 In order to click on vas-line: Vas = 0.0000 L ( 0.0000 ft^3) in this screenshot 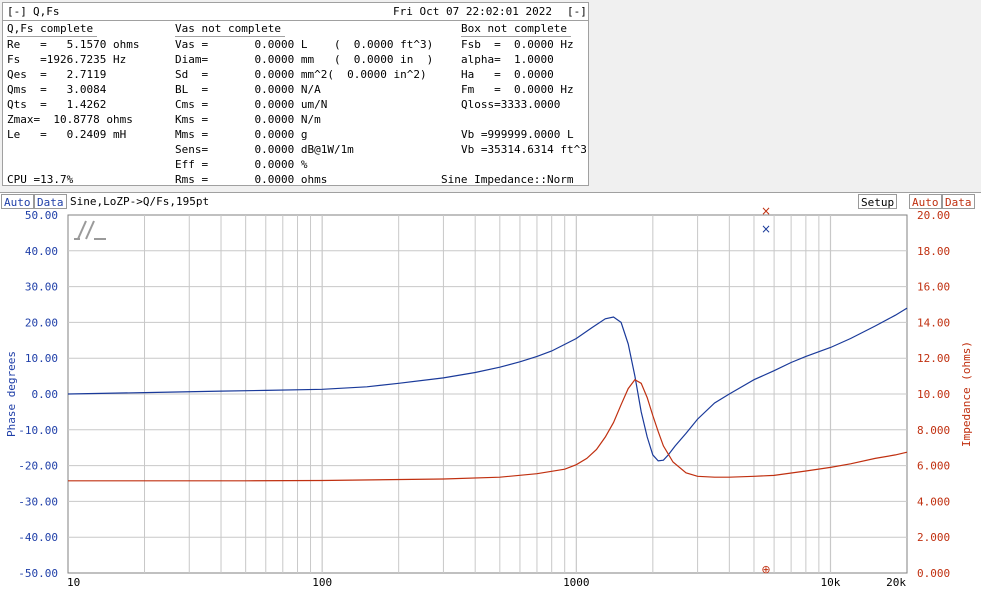, I will do `click(304, 44)`.